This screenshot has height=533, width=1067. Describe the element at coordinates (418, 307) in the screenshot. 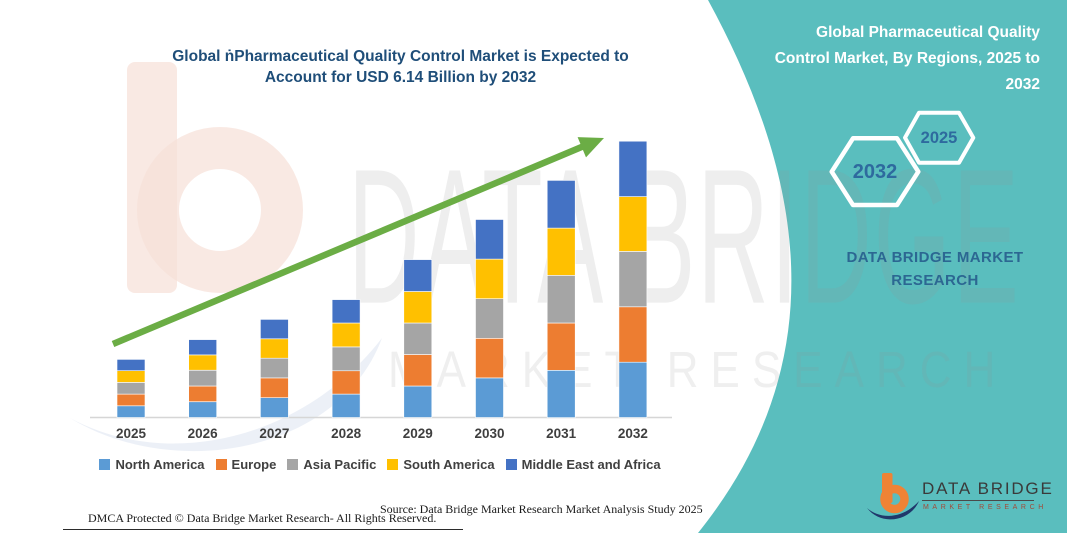

I see `bar-segment-2029-south-america` at that location.